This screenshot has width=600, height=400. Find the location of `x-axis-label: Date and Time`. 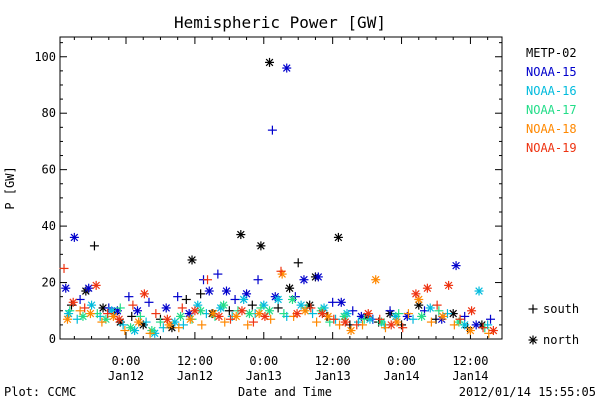

x-axis-label: Date and Time is located at coordinates (285, 392).